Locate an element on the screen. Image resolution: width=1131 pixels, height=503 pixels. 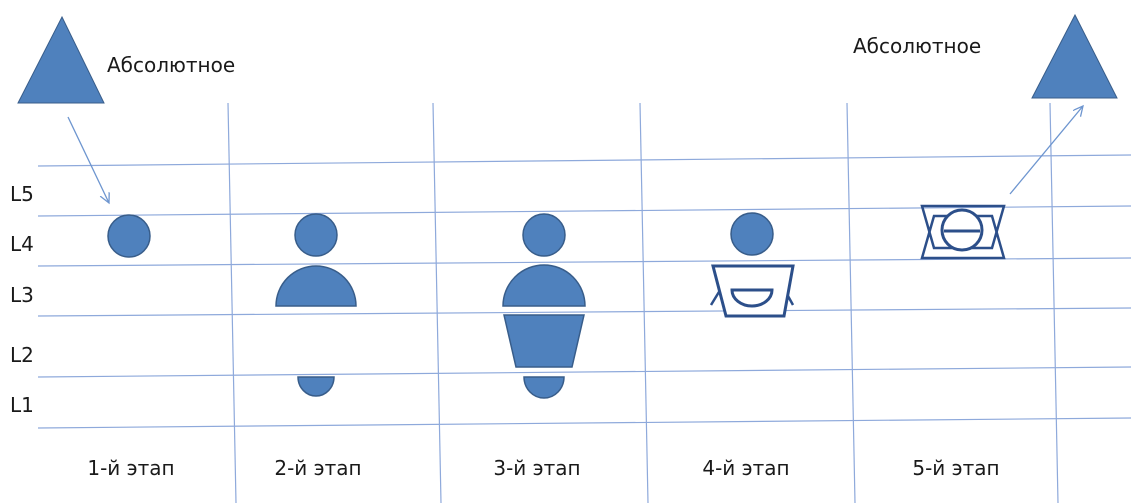
level-label-l3: L3 is located at coordinates (22, 295).